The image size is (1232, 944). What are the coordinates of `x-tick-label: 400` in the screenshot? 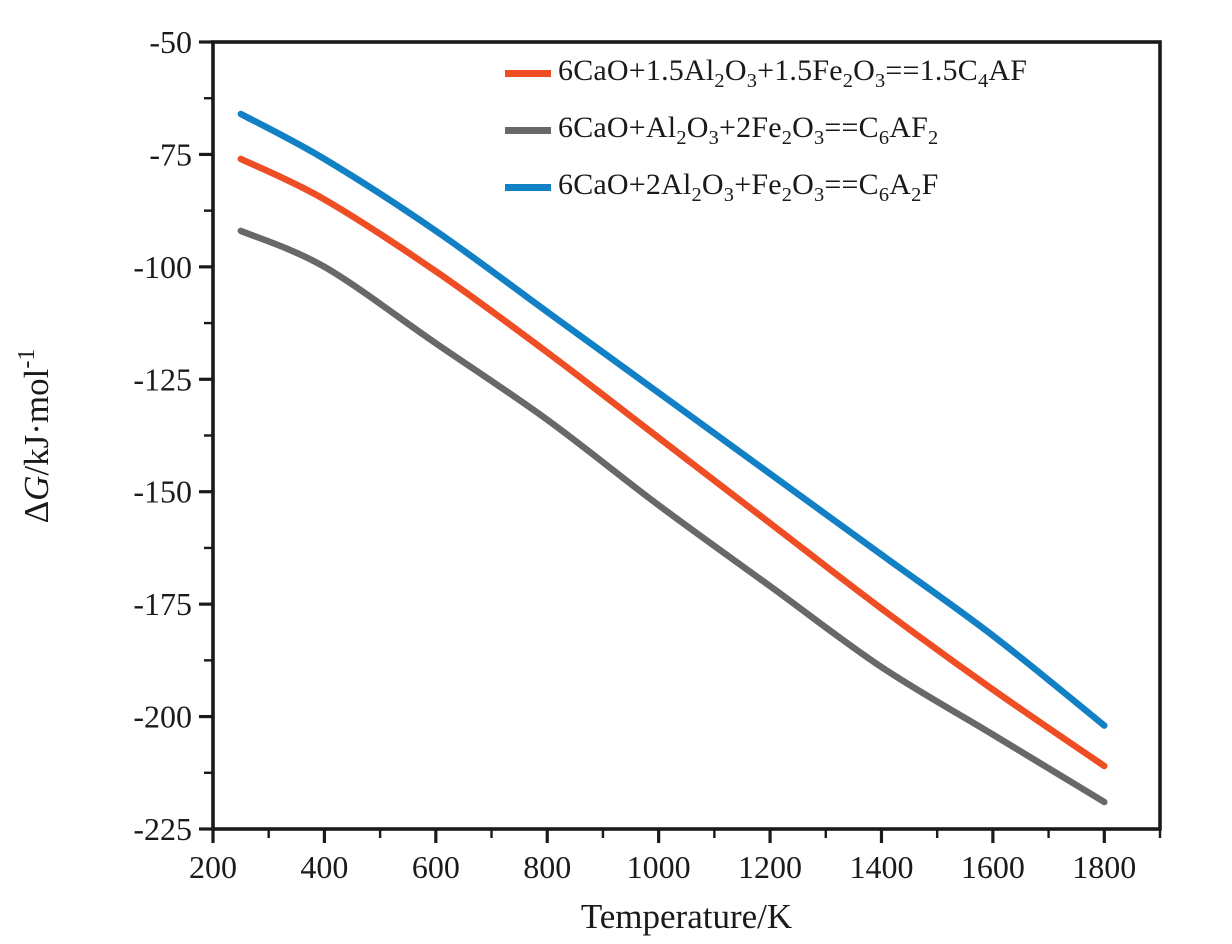 It's located at (324, 867).